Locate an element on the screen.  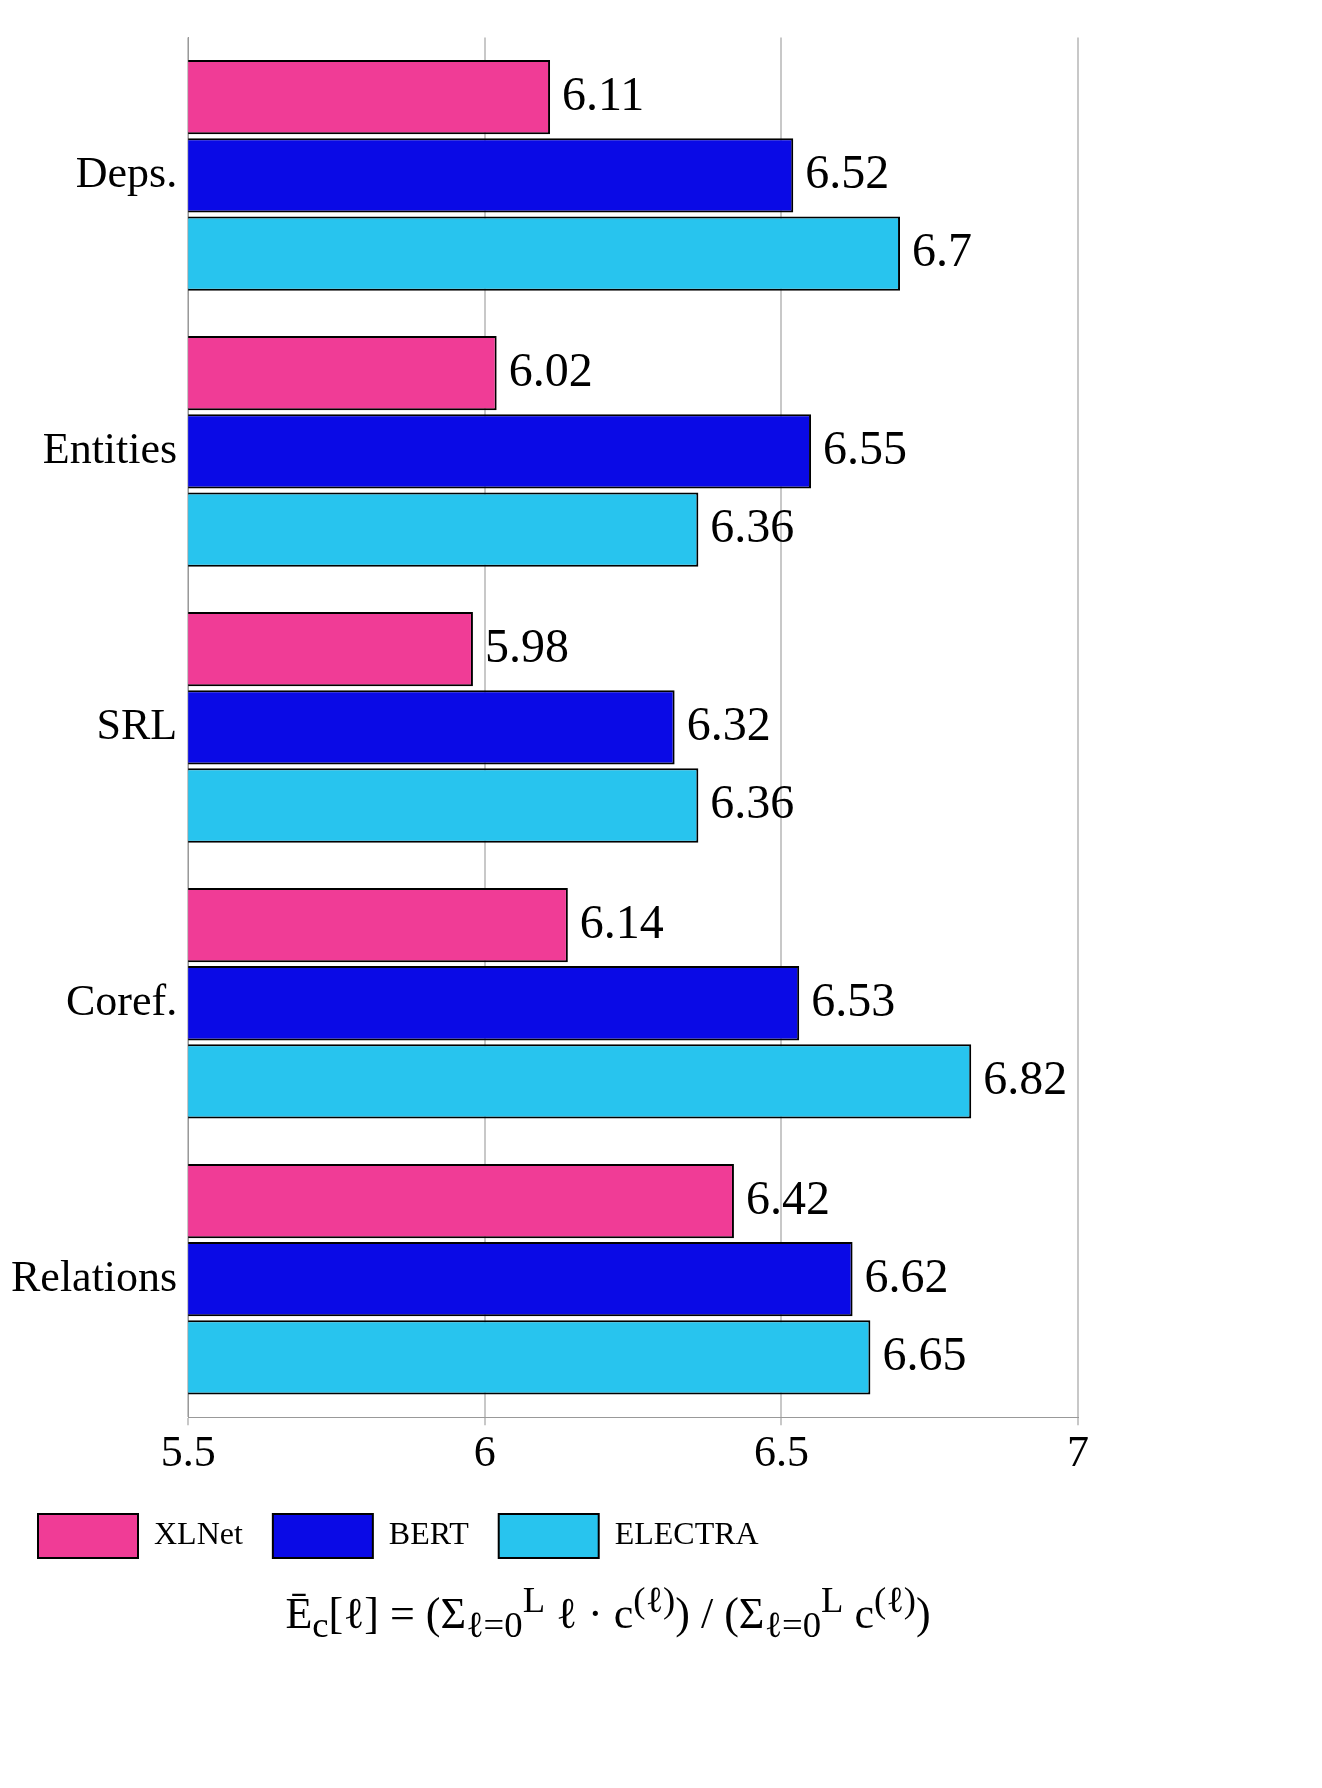
x-tick-label: 7 is located at coordinates (1078, 1452).